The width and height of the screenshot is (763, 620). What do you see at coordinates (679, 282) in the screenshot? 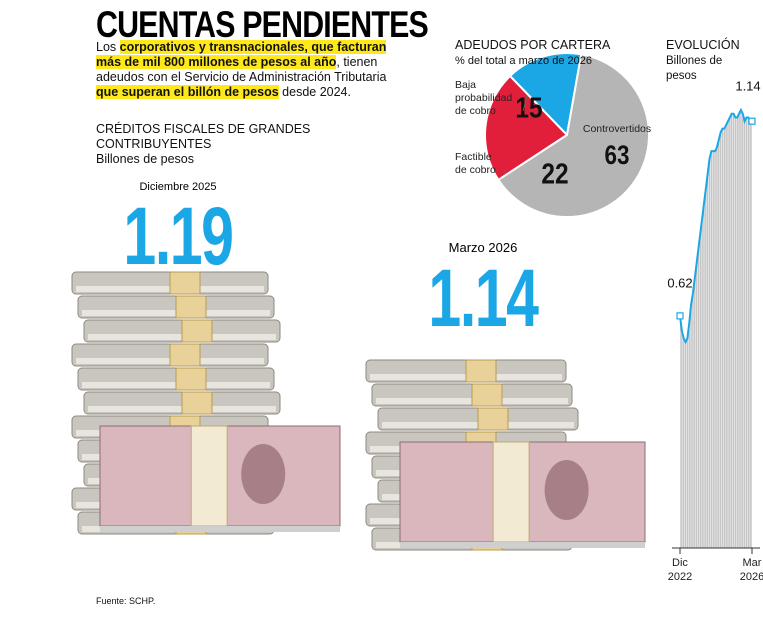
I see `value-label: 0.62` at bounding box center [679, 282].